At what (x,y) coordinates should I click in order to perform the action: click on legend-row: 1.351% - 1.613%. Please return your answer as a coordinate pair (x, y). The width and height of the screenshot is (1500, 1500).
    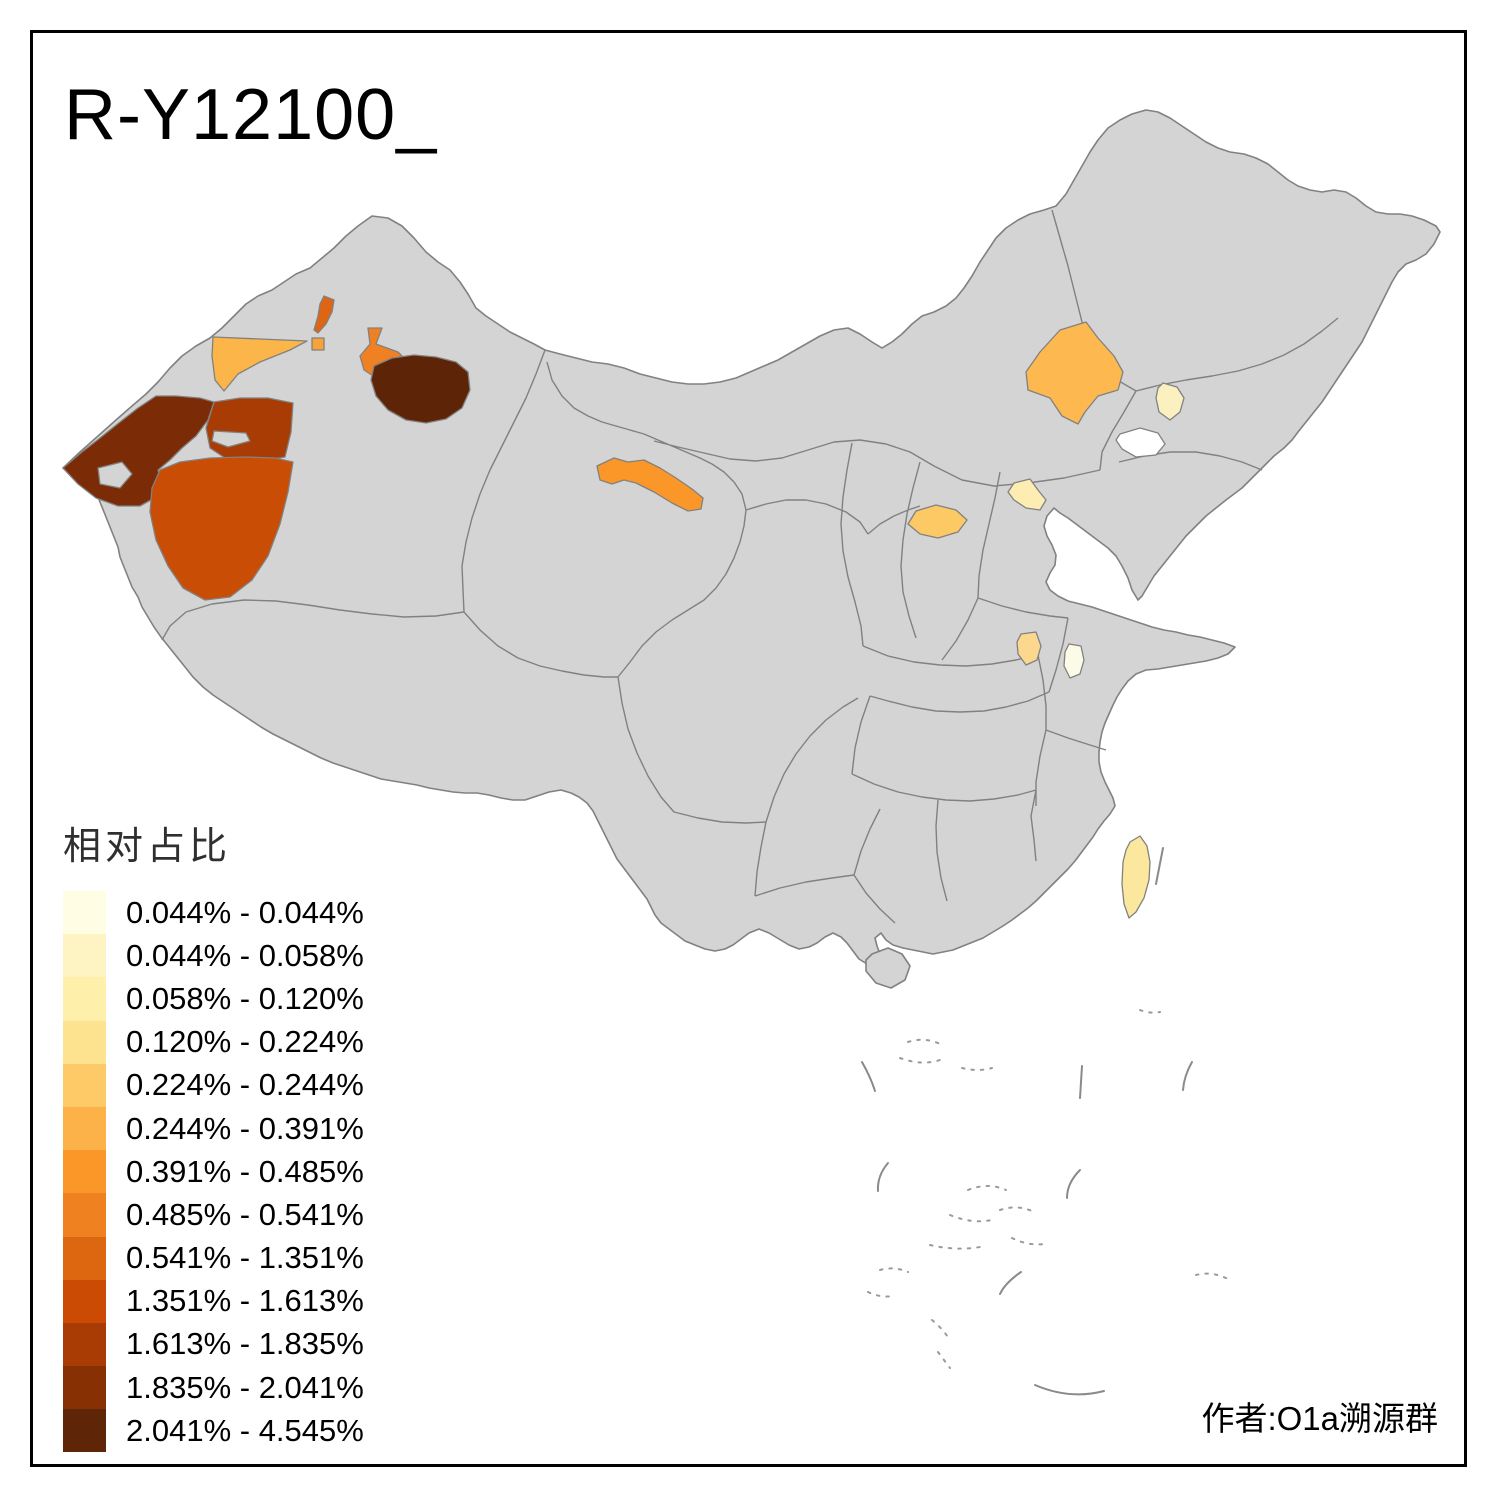
    Looking at the image, I should click on (213, 1301).